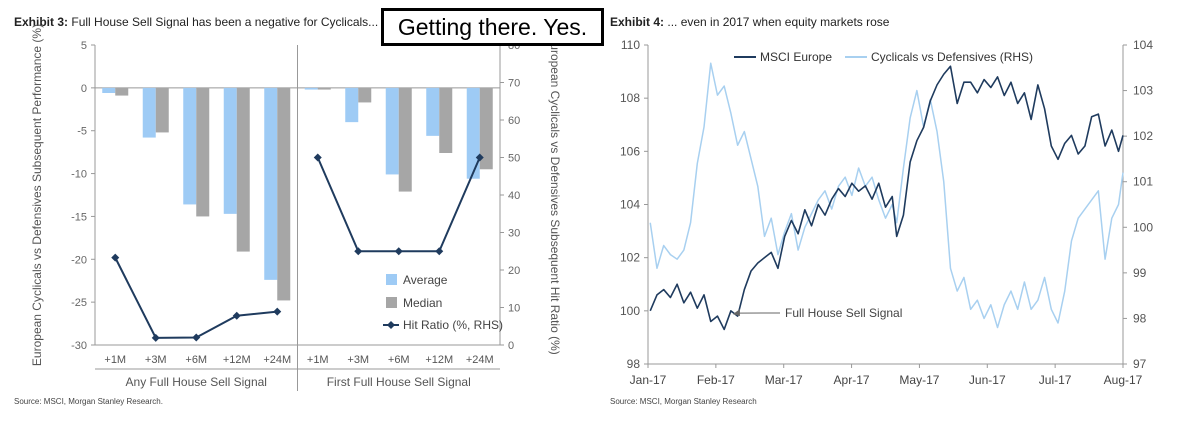 This screenshot has width=1179, height=424. What do you see at coordinates (1140, 364) in the screenshot?
I see `right-tick-label: 97` at bounding box center [1140, 364].